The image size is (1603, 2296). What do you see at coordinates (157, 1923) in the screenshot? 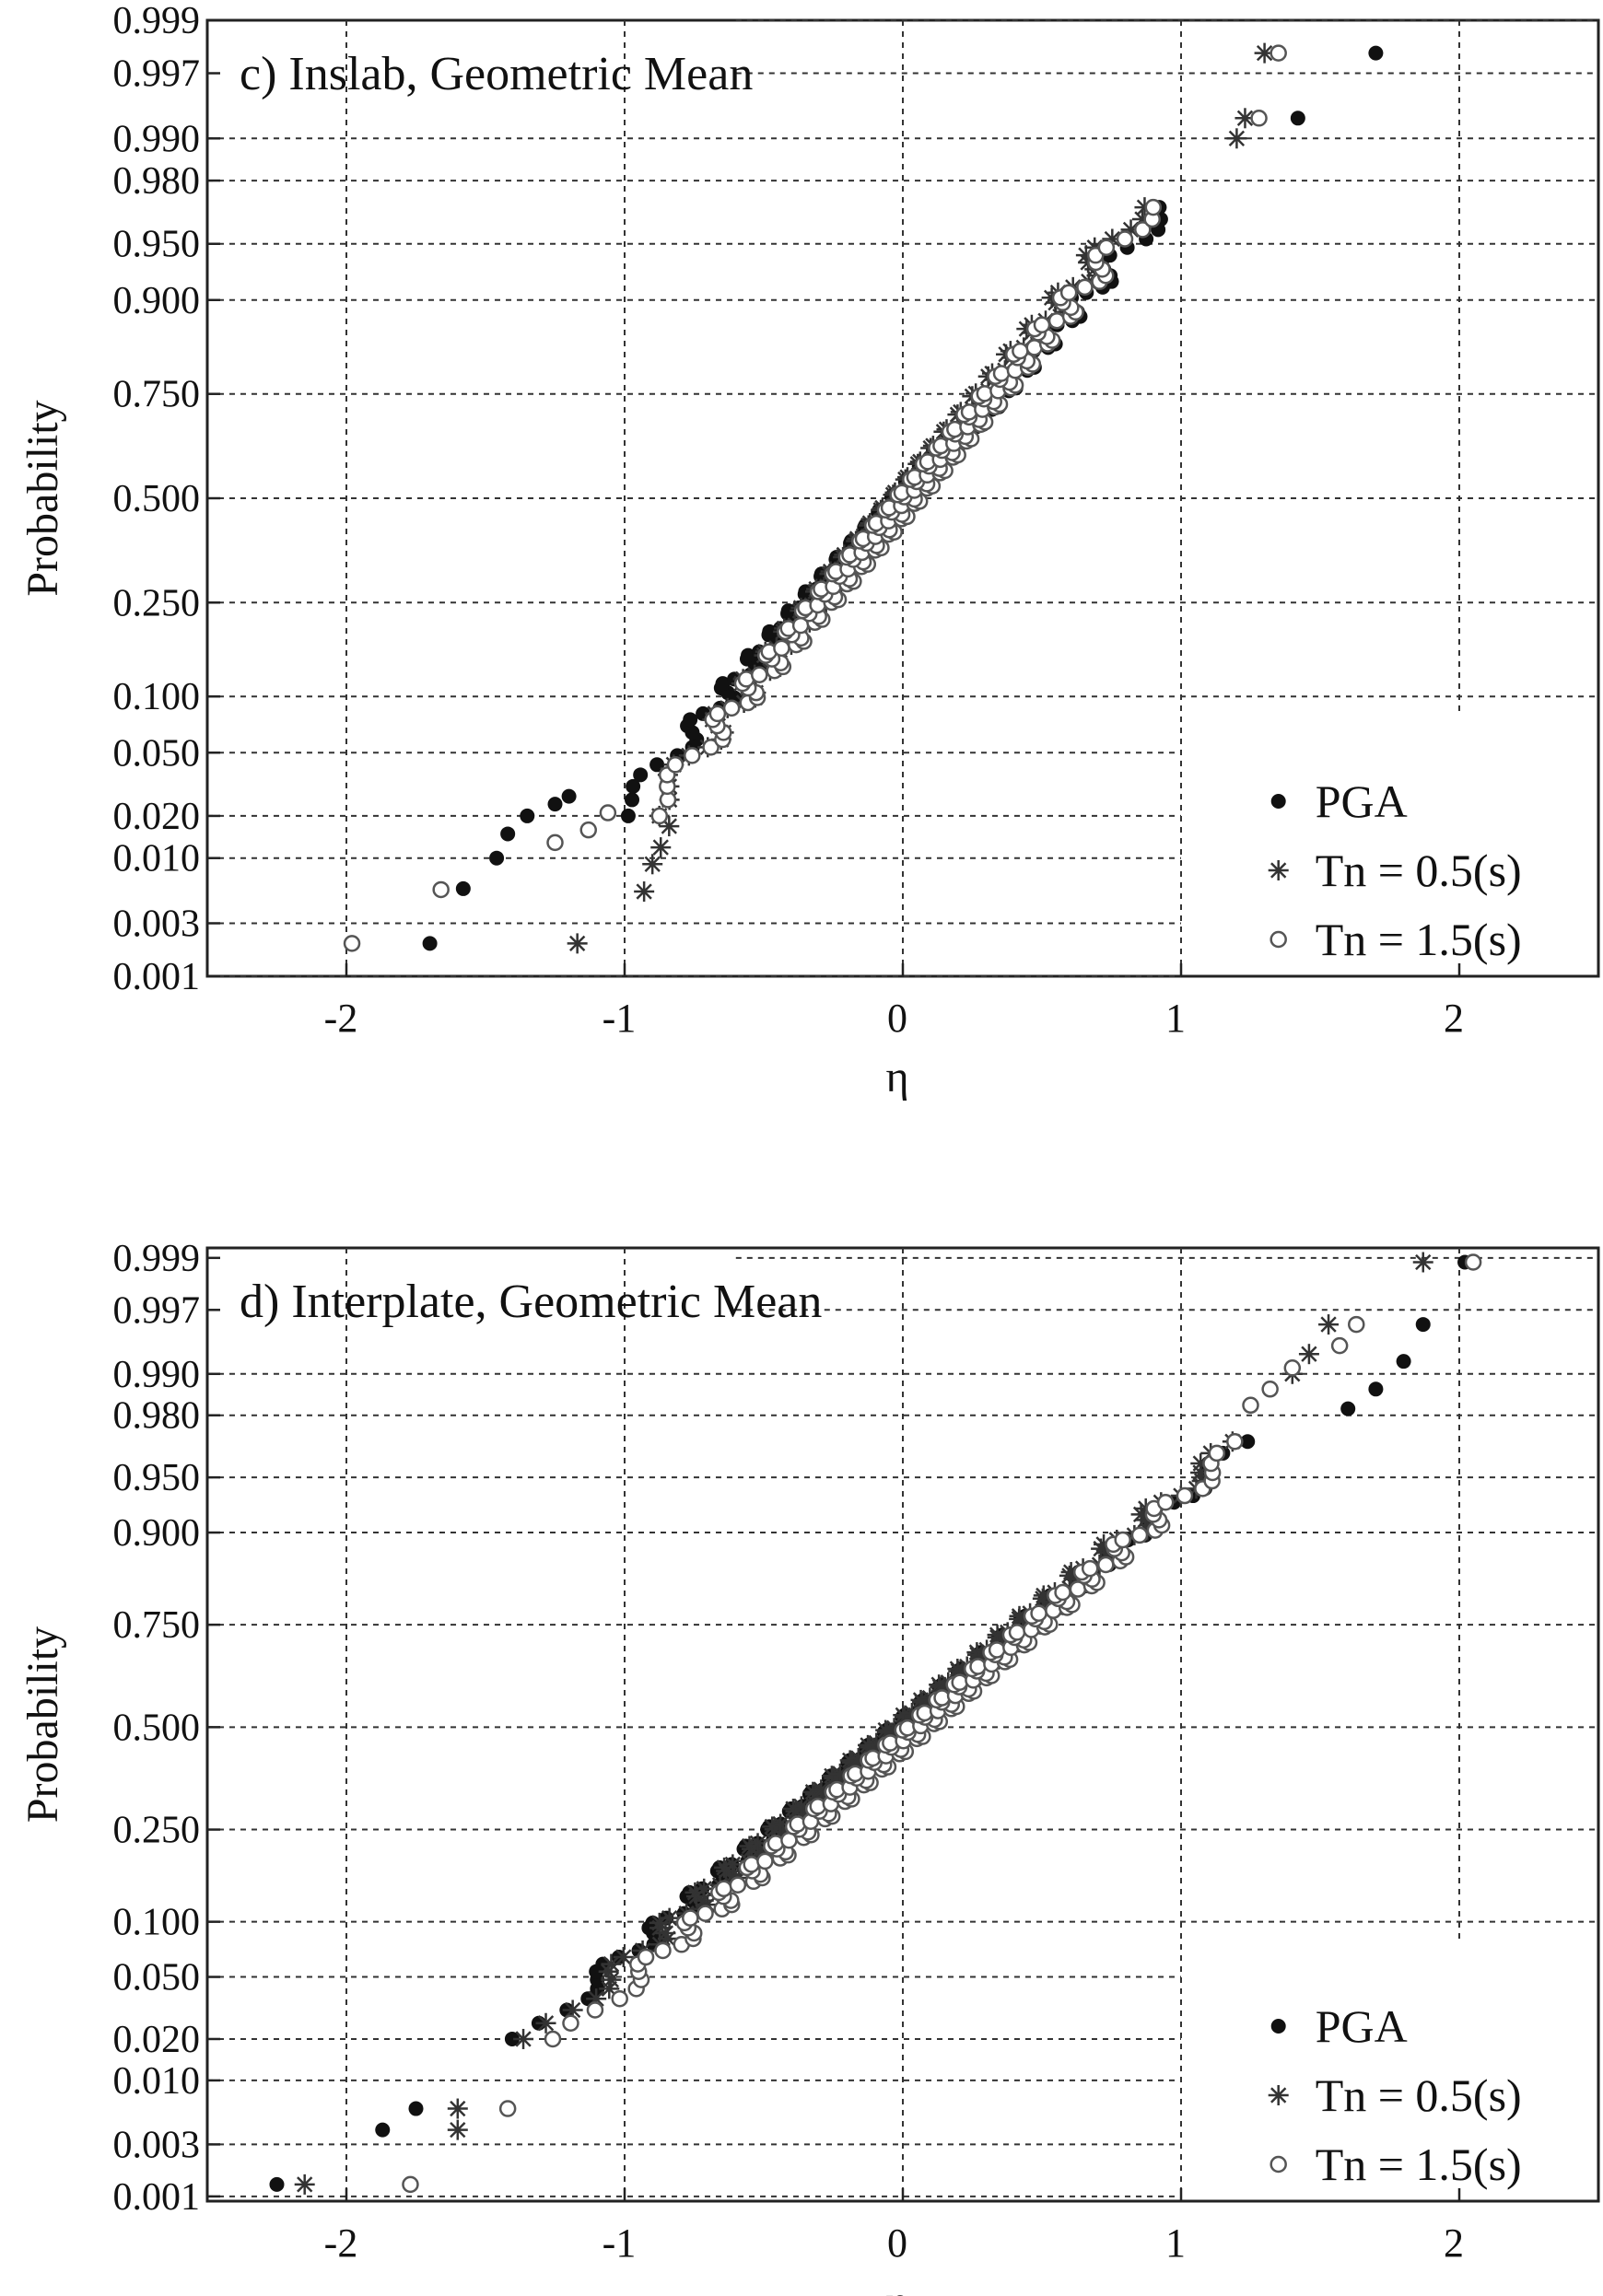
I see `tick-label-y: 0.100` at bounding box center [157, 1923].